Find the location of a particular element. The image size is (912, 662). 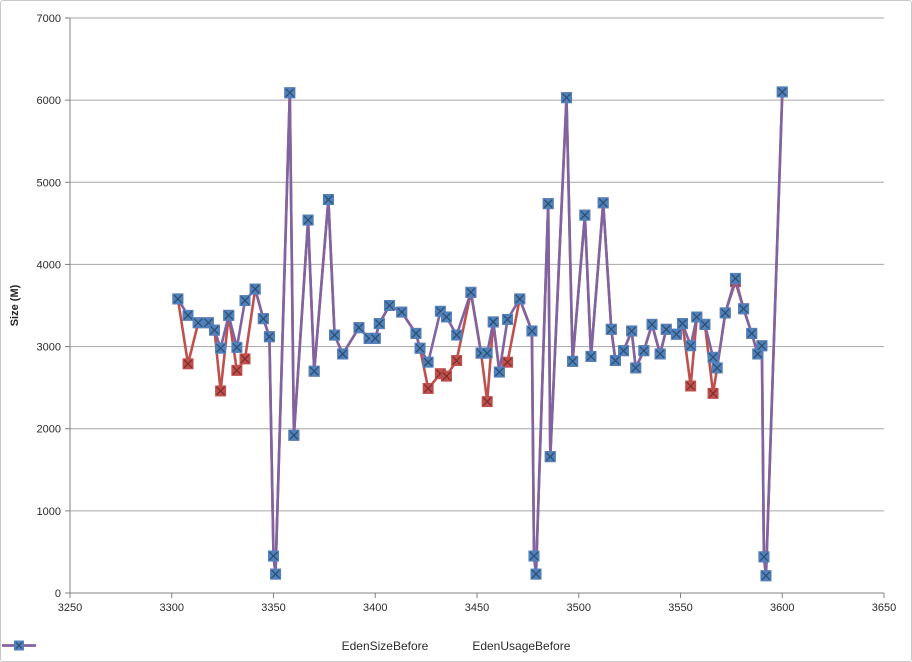

y-tick-label: 5000 is located at coordinates (49, 183).